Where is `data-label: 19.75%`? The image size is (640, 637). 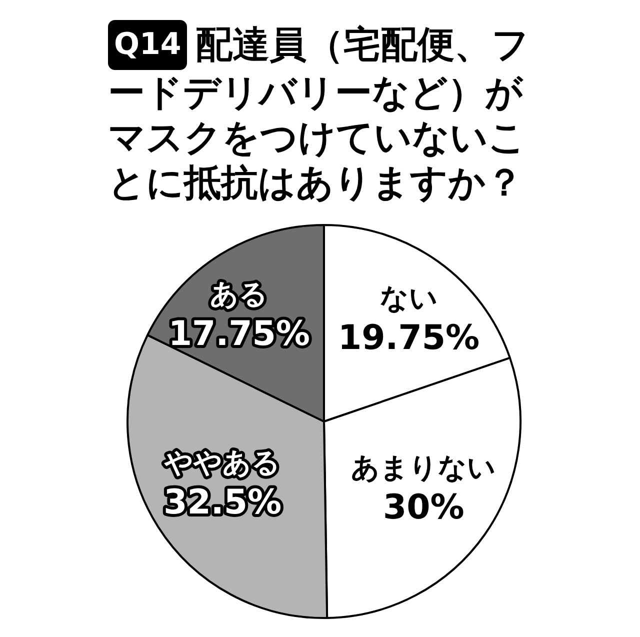 data-label: 19.75% is located at coordinates (409, 338).